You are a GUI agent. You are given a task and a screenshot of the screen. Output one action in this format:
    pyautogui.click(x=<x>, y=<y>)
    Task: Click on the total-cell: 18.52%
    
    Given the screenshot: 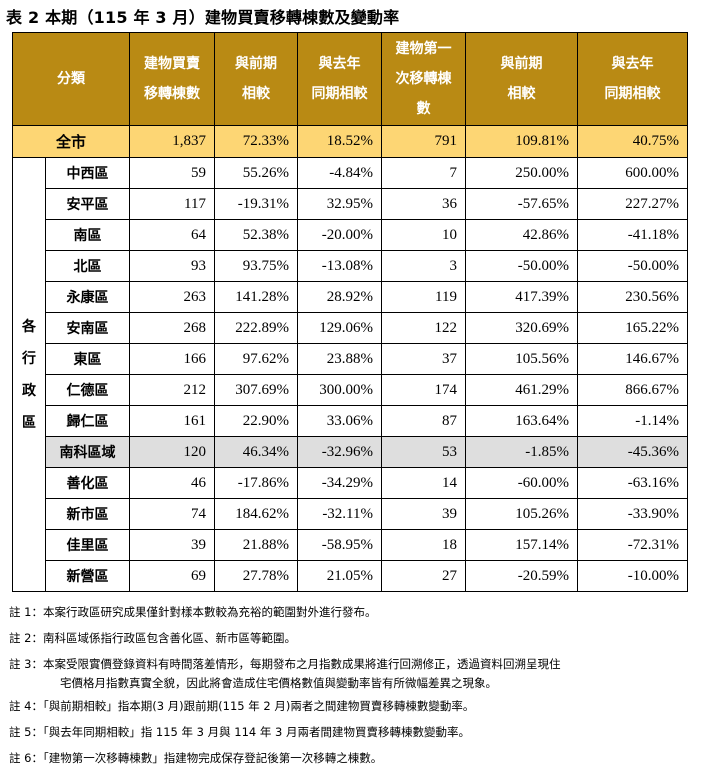 What is the action you would take?
    pyautogui.click(x=339, y=141)
    